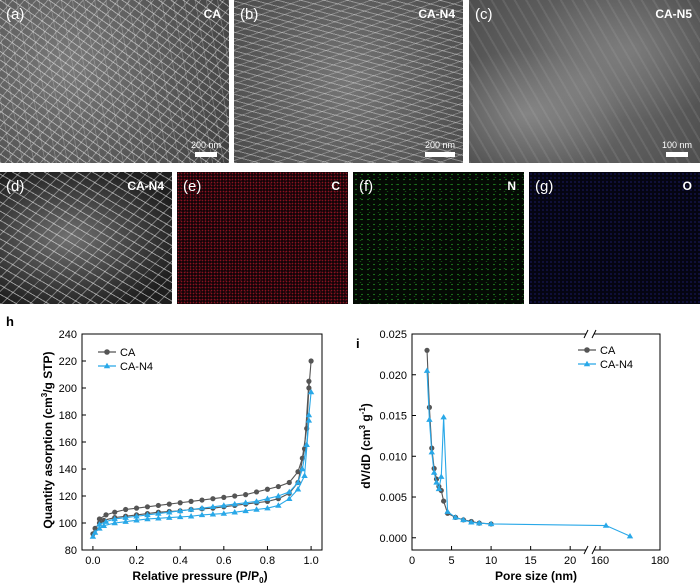 The height and width of the screenshot is (586, 700). What do you see at coordinates (393, 335) in the screenshot?
I see `y-tick-label: 0.025` at bounding box center [393, 335].